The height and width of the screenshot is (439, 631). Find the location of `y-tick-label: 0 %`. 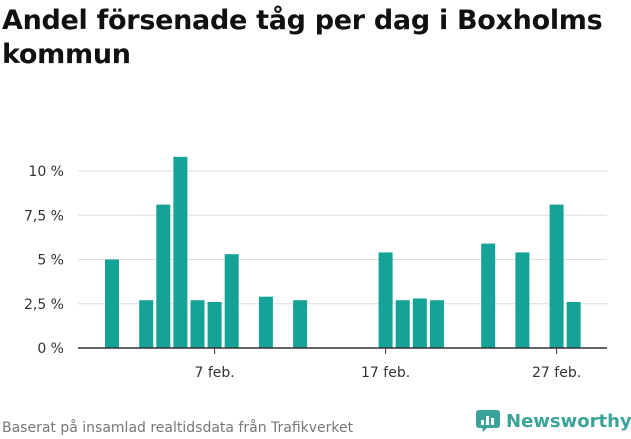

y-tick-label: 0 % is located at coordinates (50, 349).